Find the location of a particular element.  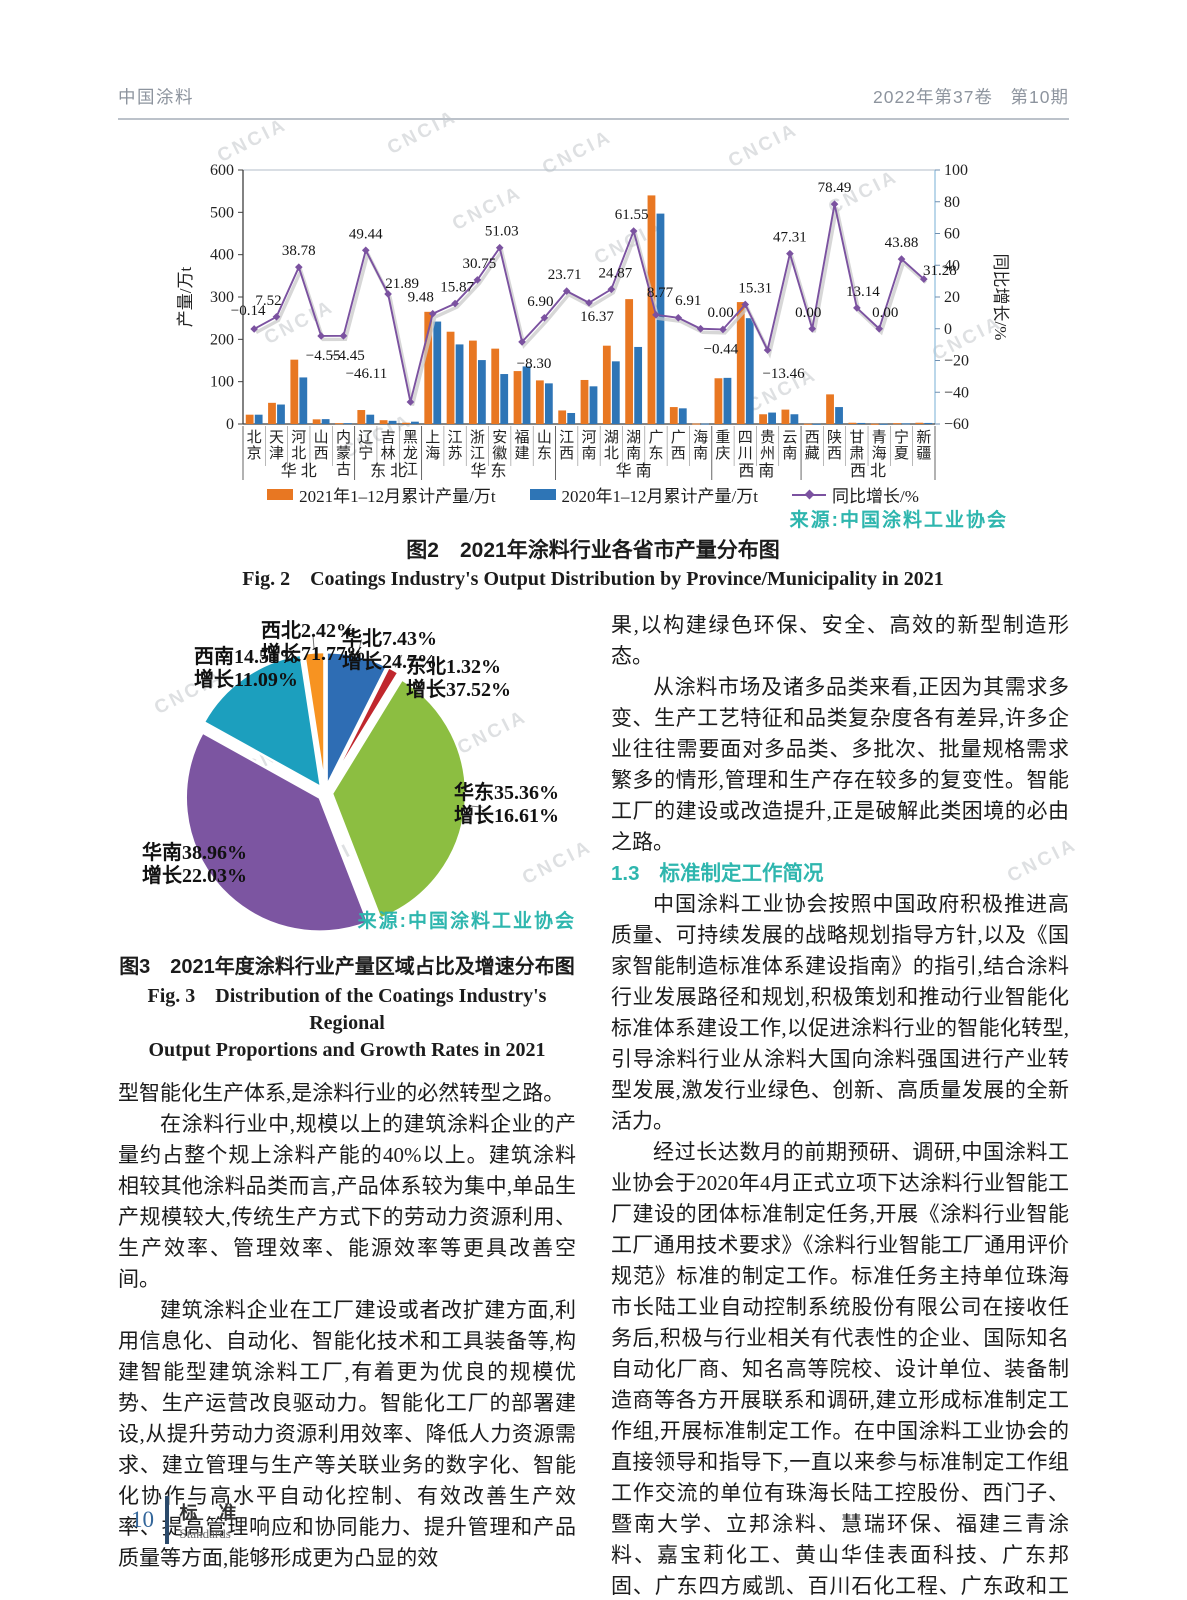

svg-text: 内 is located at coordinates (343, 437).